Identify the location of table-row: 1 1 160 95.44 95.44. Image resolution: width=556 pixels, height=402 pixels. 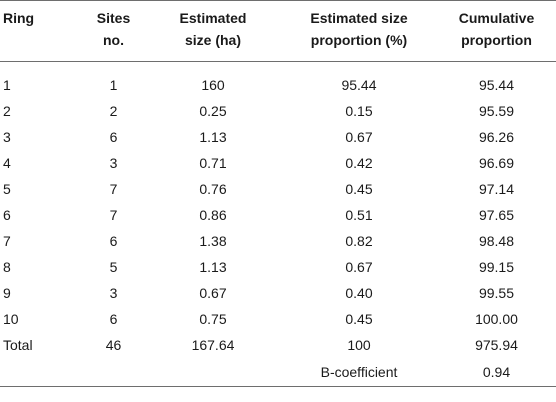
(278, 80).